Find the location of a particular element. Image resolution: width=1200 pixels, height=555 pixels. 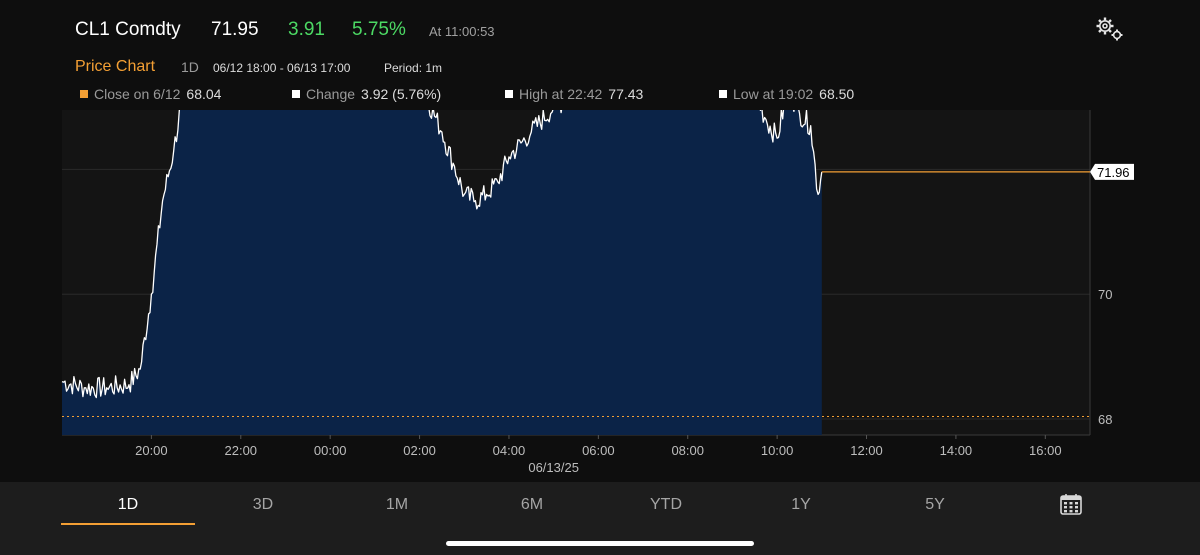

active-tab-indicator is located at coordinates (128, 524).